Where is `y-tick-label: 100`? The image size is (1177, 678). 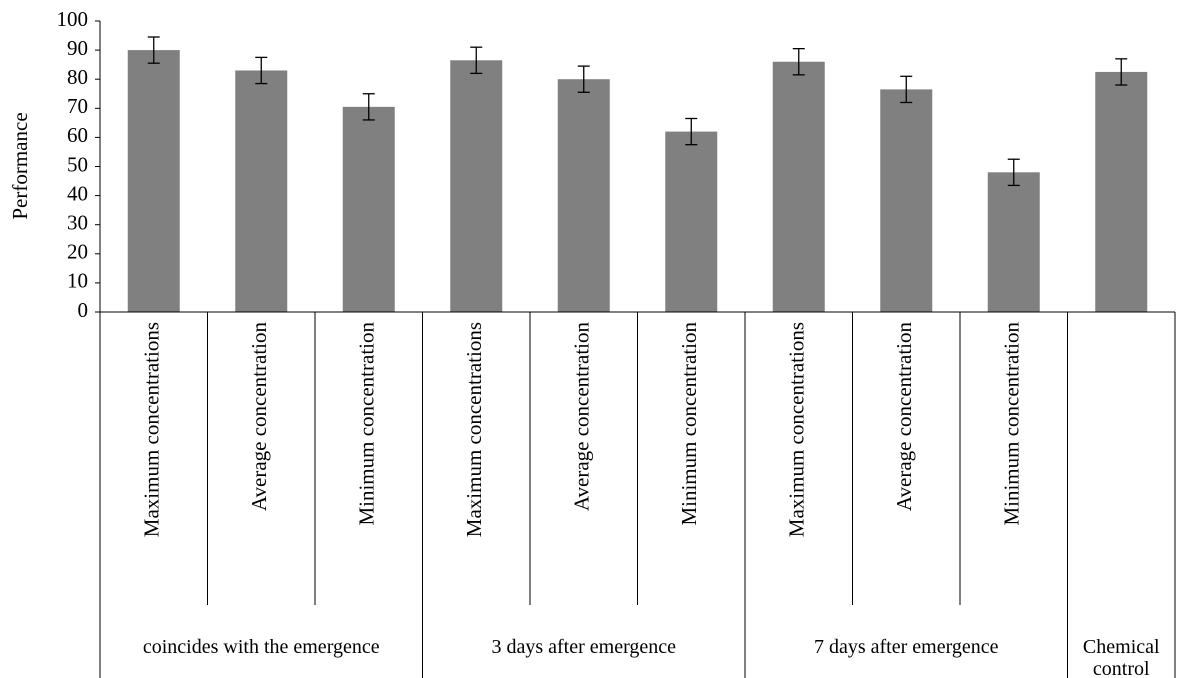 y-tick-label: 100 is located at coordinates (73, 19).